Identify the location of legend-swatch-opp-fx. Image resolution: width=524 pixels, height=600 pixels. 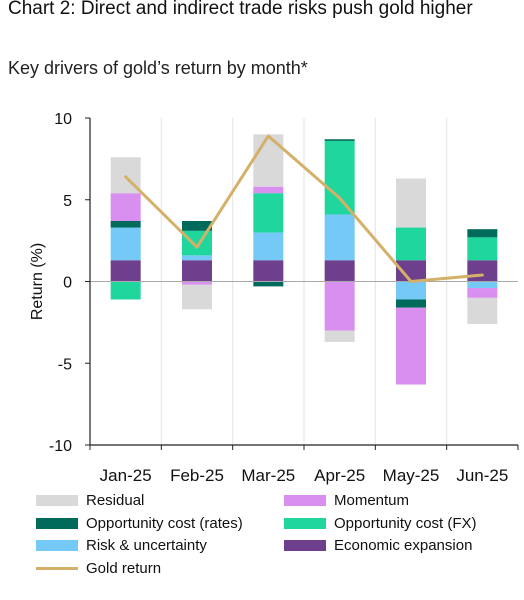
(305, 523).